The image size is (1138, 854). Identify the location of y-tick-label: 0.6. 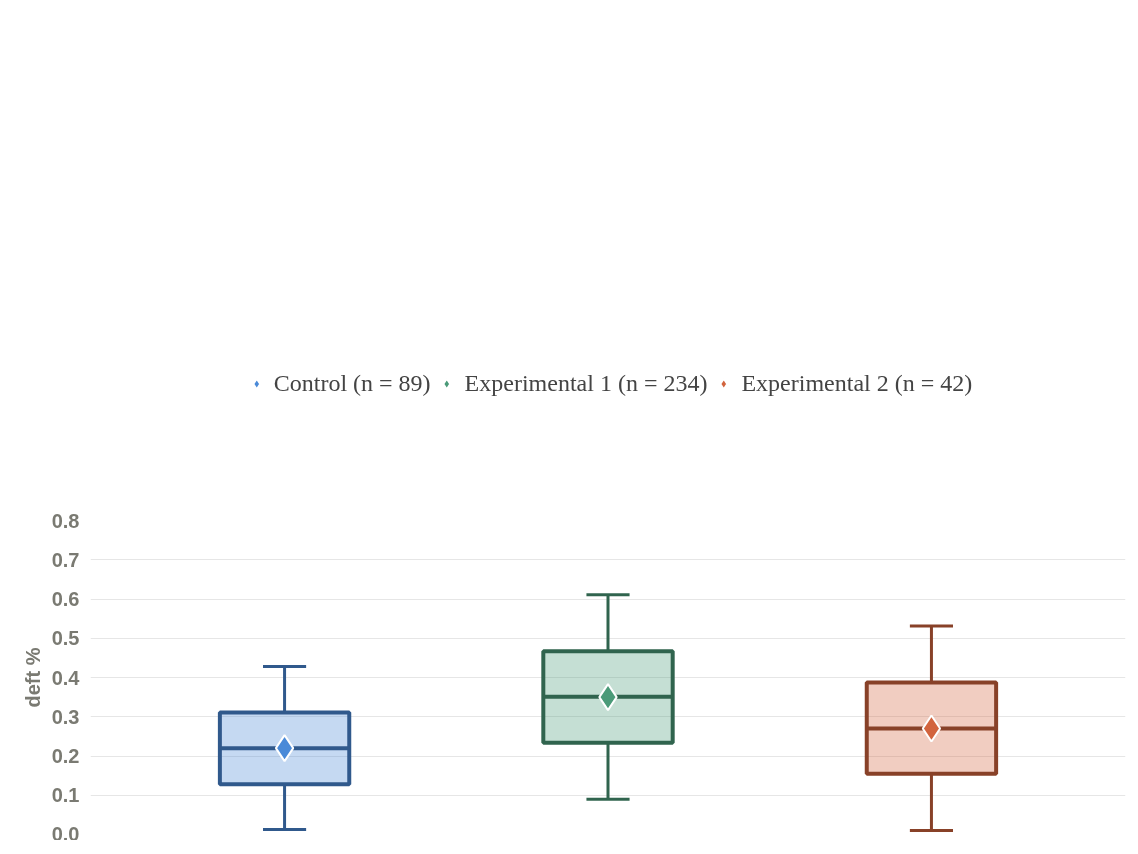
(65, 599).